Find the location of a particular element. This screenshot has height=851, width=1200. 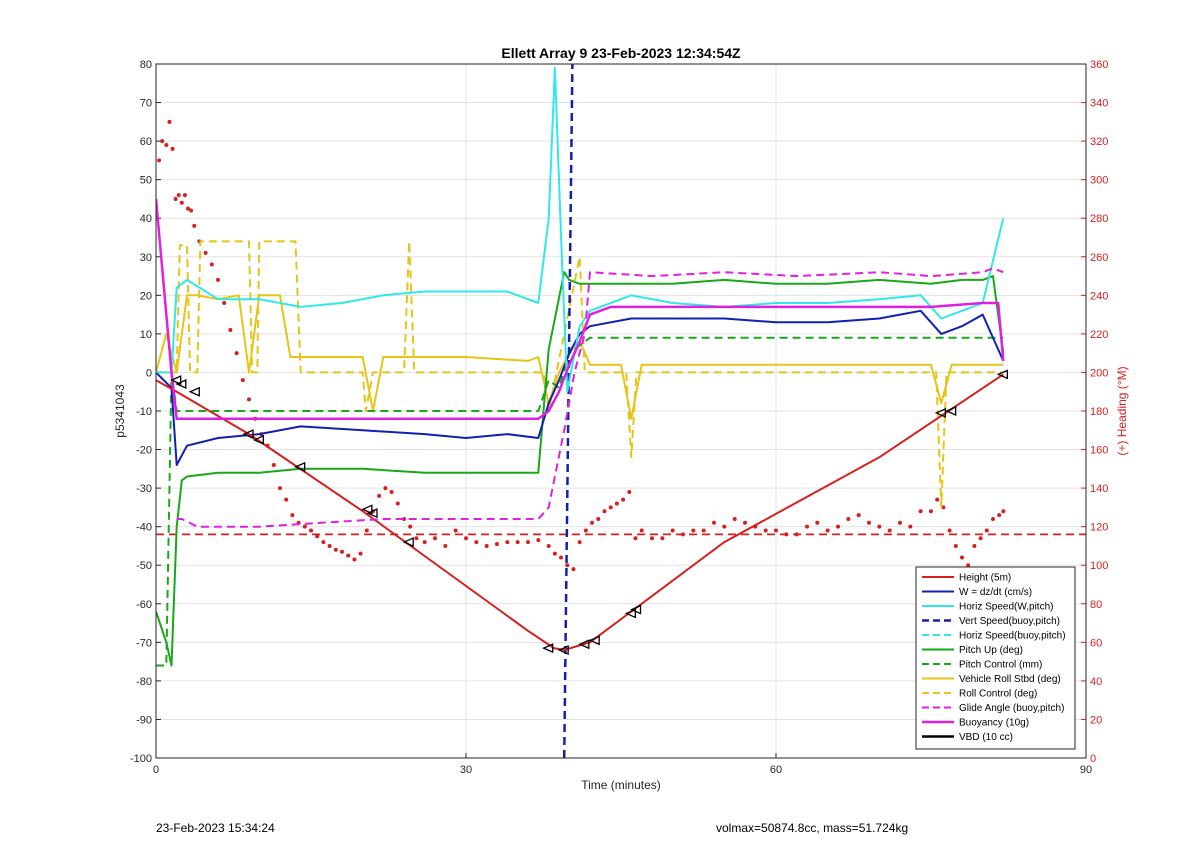

legend-label: Glide Angle (buoy,pitch) is located at coordinates (1011, 708).